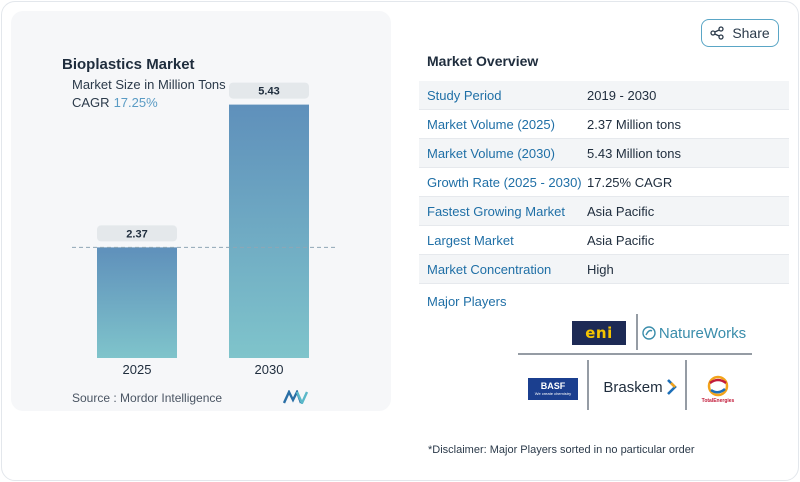 Image resolution: width=800 pixels, height=482 pixels. What do you see at coordinates (553, 386) in the screenshot?
I see `basf-wordmark: BASF` at bounding box center [553, 386].